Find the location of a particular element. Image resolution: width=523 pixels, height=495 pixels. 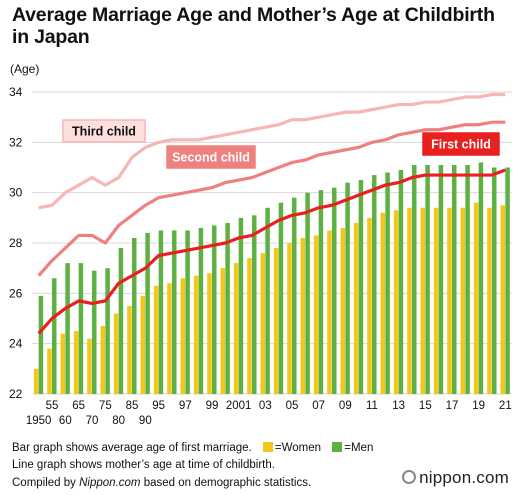

x-tick-label: 19 is located at coordinates (478, 406).